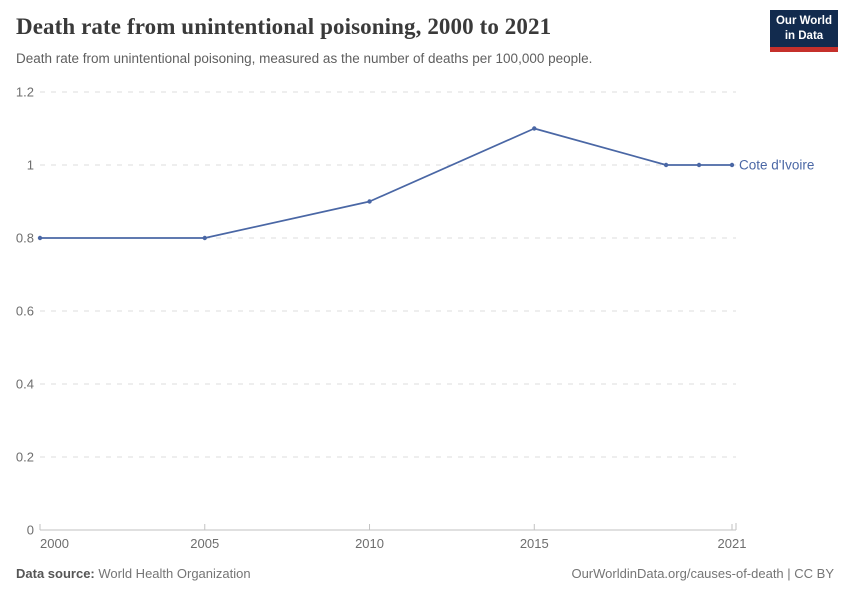 This screenshot has width=850, height=600. What do you see at coordinates (30, 530) in the screenshot?
I see `y-axis-tick-label: 0` at bounding box center [30, 530].